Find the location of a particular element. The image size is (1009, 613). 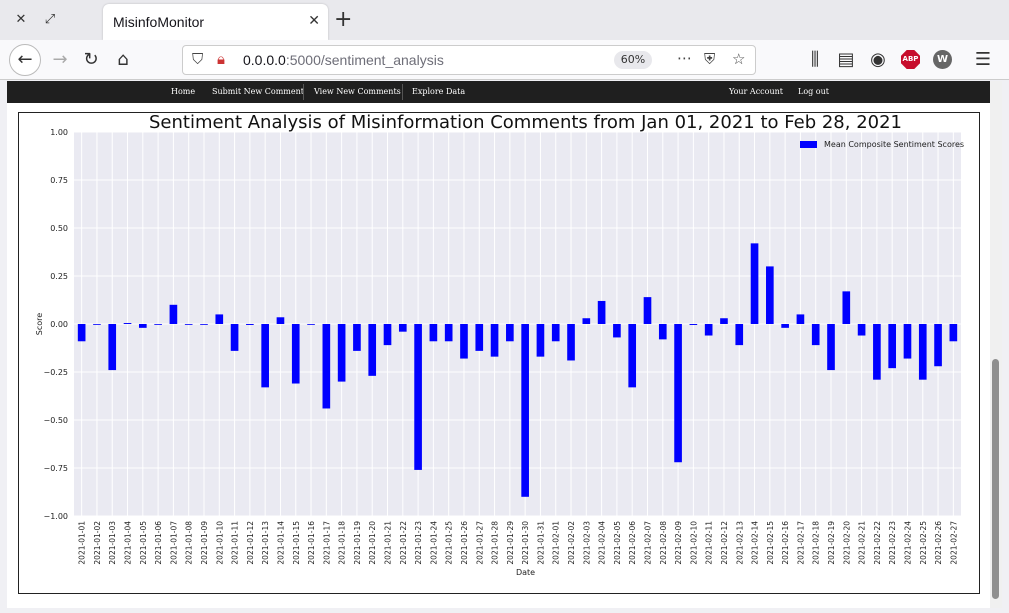

insecure-lock-icon: 🔒︎ is located at coordinates (221, 59).